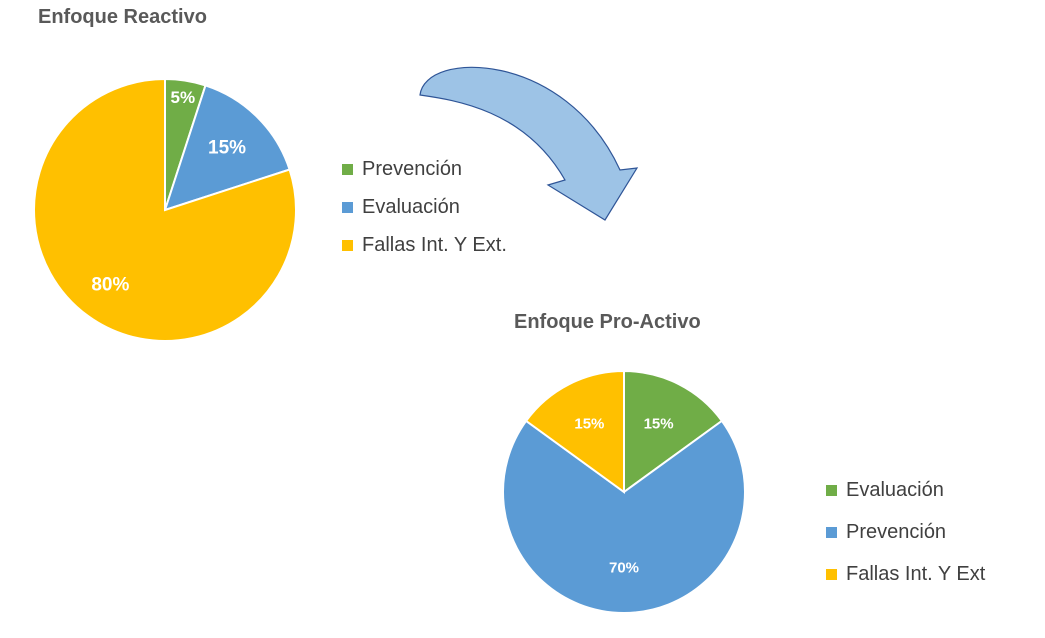 The image size is (1045, 638). I want to click on chart-title-proactive: Enfoque Pro-Activo, so click(607, 322).